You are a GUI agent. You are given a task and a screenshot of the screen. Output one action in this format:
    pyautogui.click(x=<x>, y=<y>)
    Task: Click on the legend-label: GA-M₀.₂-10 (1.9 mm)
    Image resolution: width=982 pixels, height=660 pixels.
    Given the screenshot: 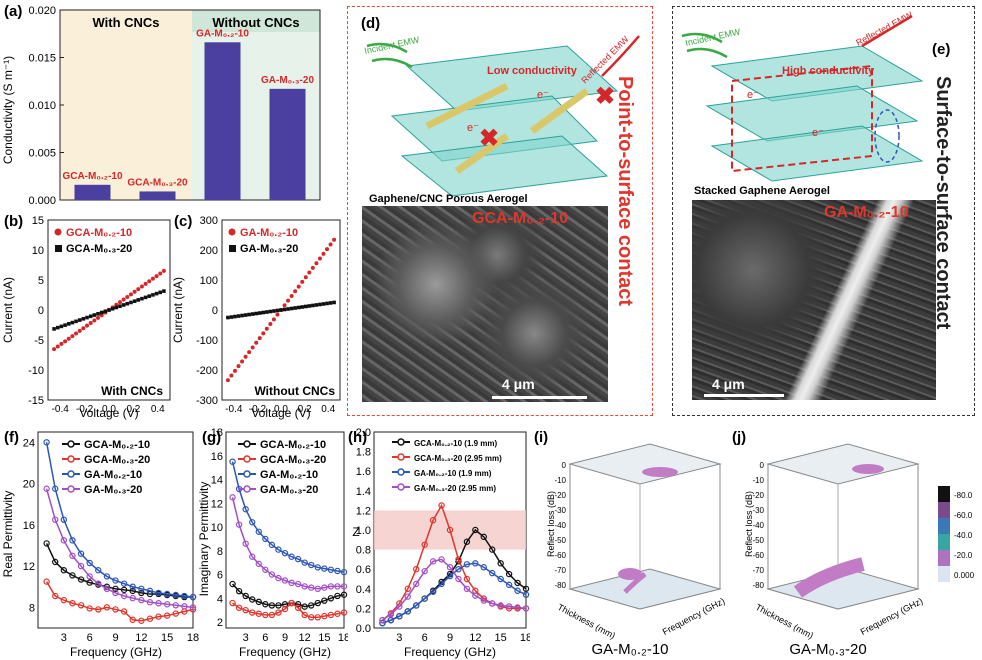 What is the action you would take?
    pyautogui.click(x=453, y=473)
    